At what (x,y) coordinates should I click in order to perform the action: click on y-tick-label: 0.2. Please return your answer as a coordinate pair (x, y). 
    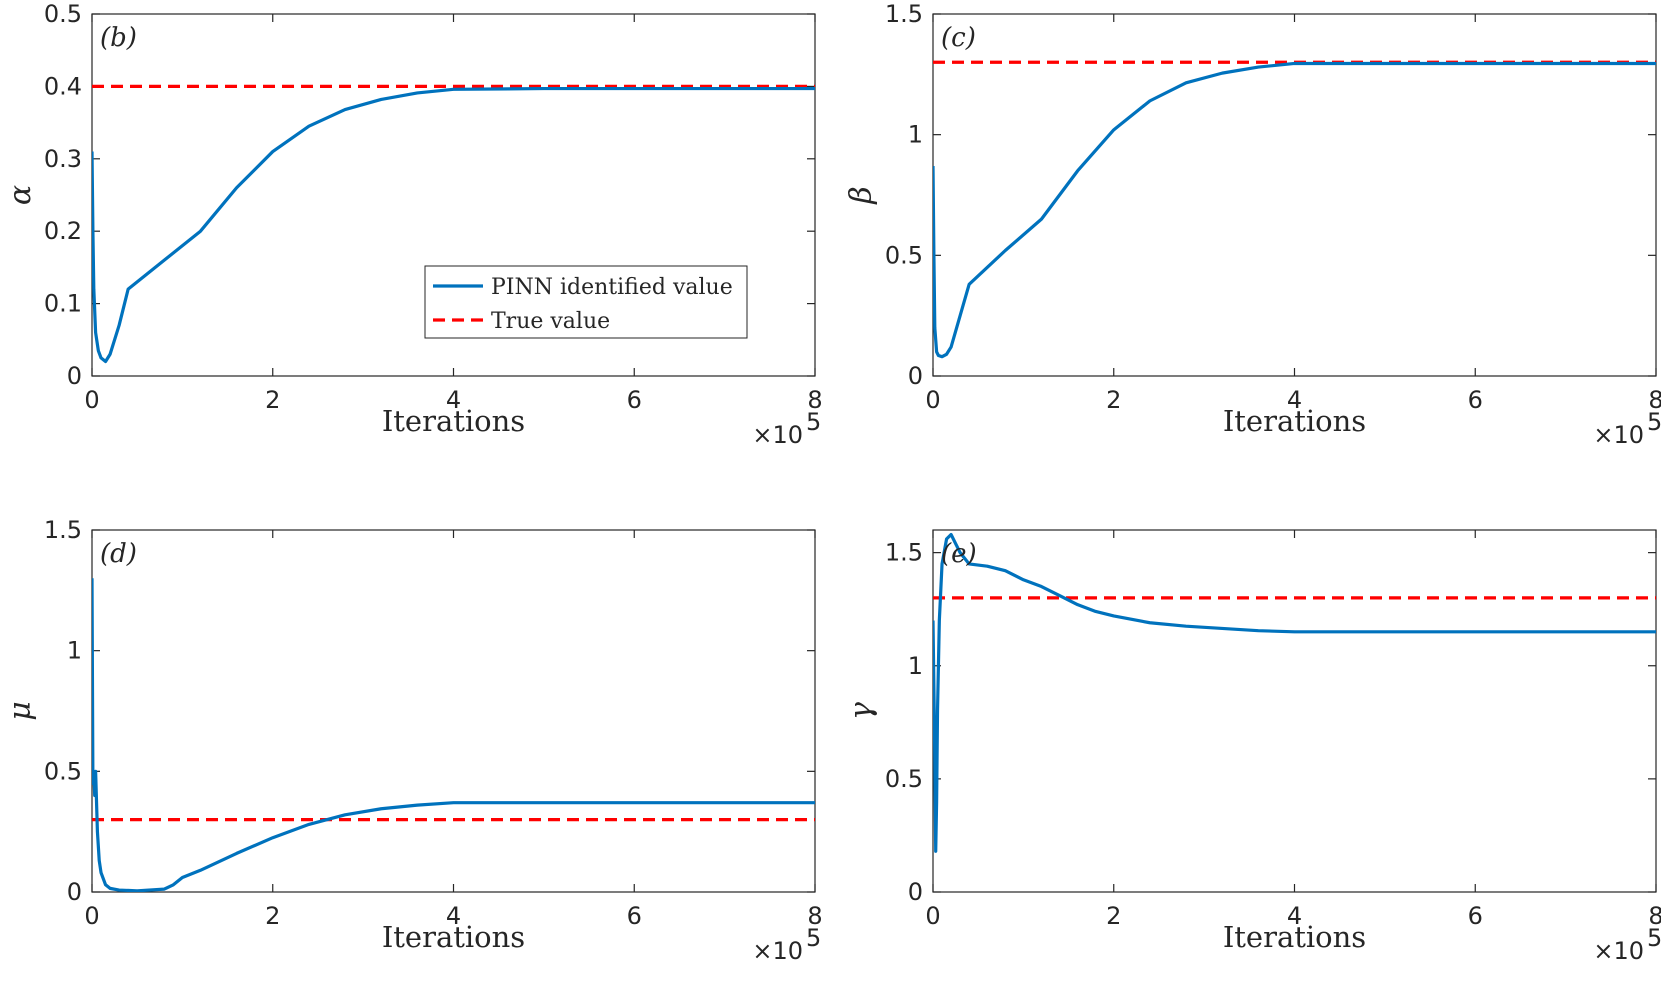
    Looking at the image, I should click on (63, 231).